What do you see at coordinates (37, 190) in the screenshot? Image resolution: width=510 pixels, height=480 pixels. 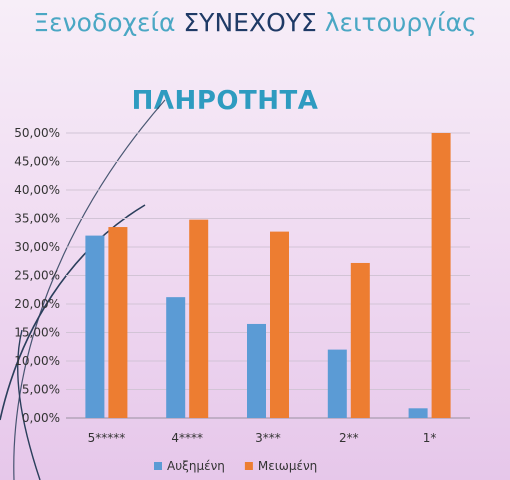 I see `y-tick-label: 40,00%` at bounding box center [37, 190].